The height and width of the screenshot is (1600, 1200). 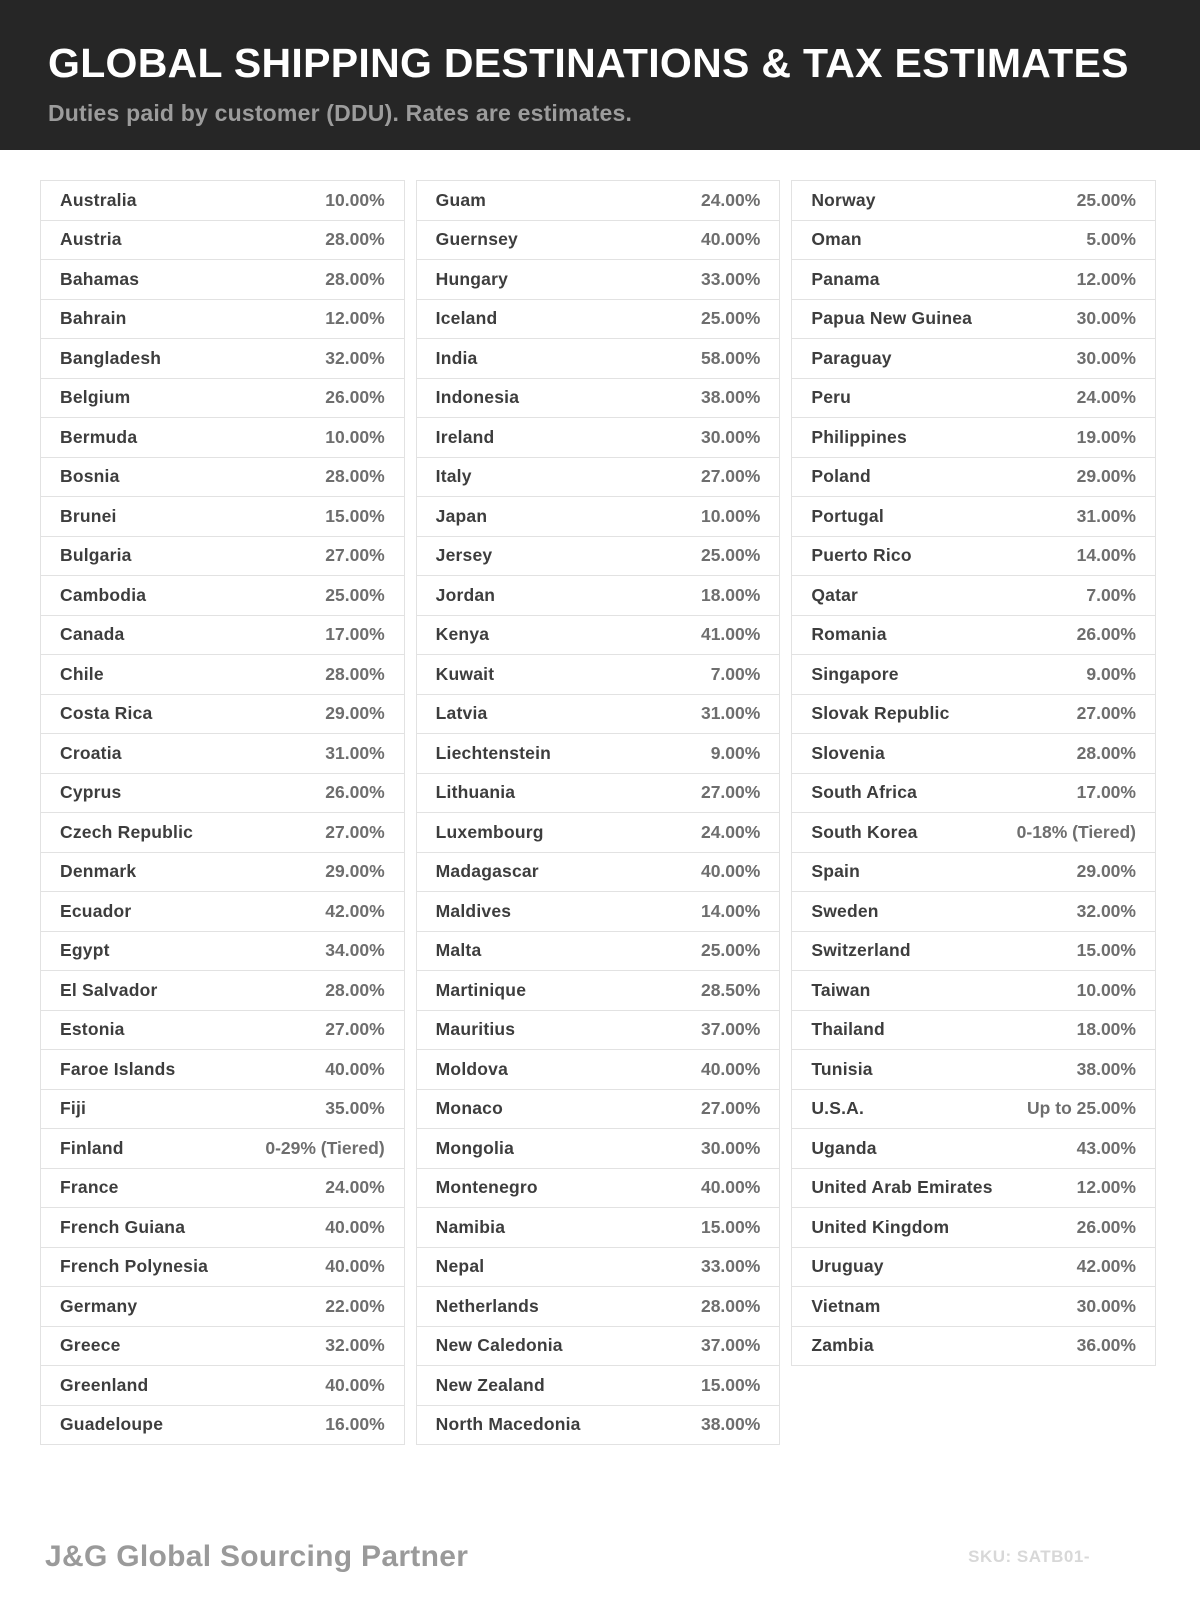 I want to click on country-name: Bulgaria, so click(x=96, y=555).